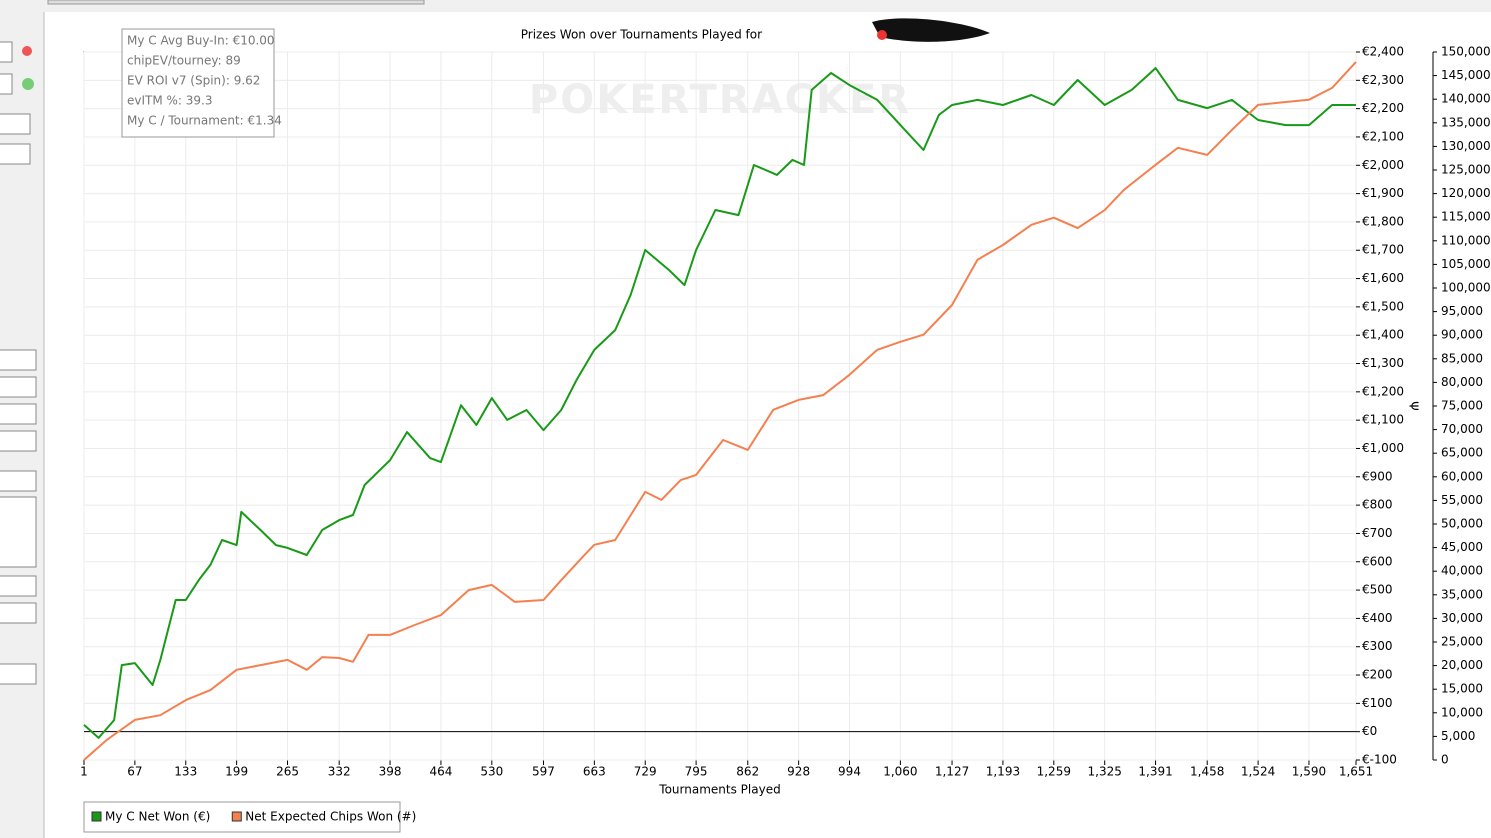 The image size is (1491, 838). What do you see at coordinates (1462, 571) in the screenshot?
I see `y2-tick-label: 40,000` at bounding box center [1462, 571].